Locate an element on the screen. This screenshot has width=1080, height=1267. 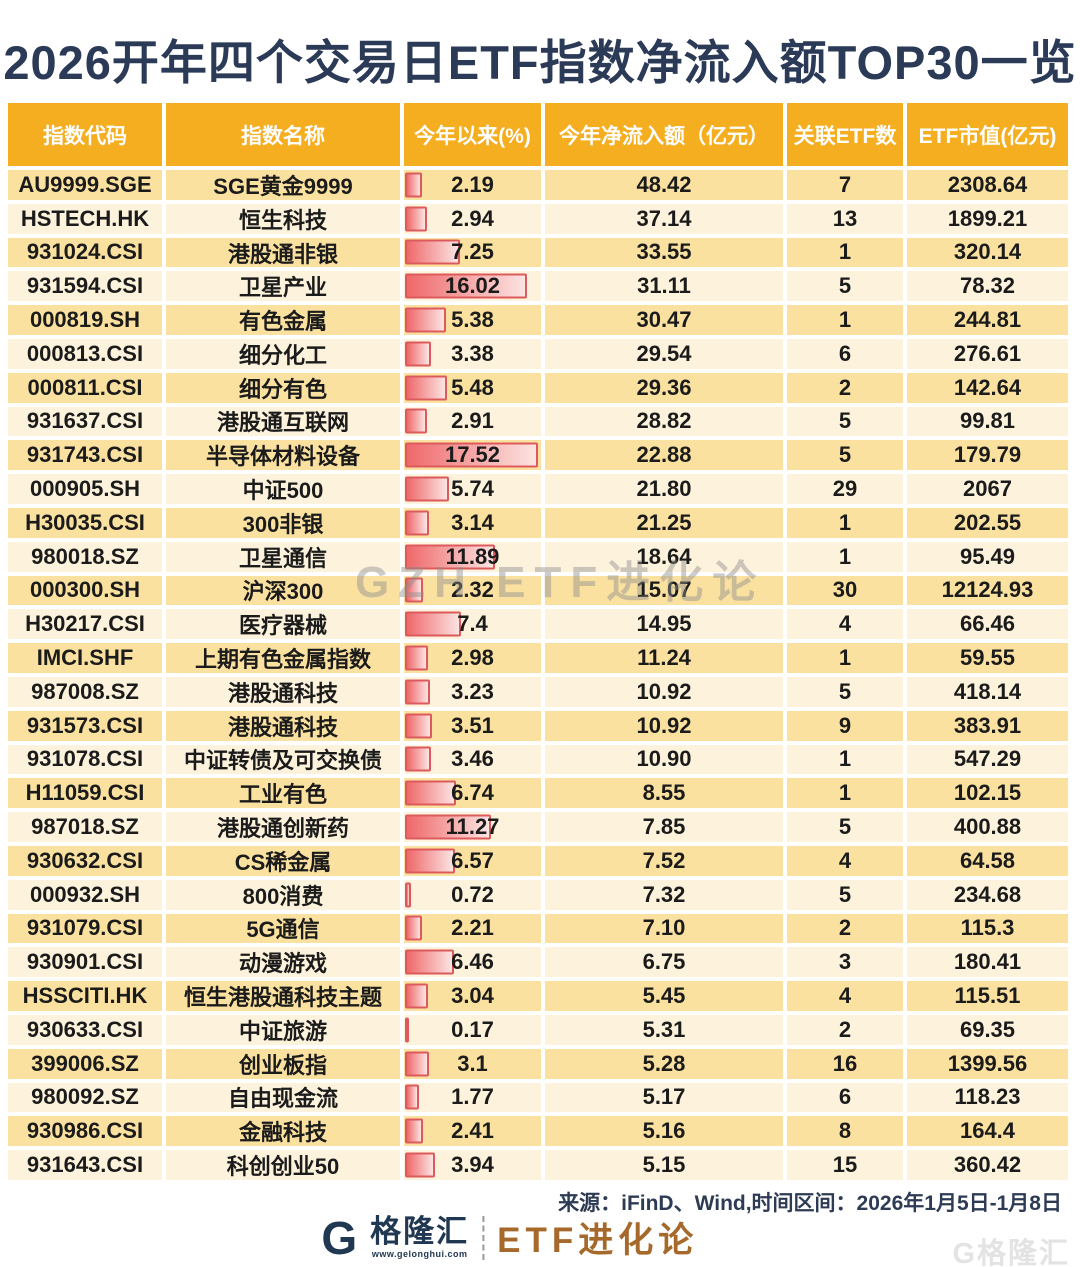
index-code: 987008.SZ is located at coordinates (85, 691).